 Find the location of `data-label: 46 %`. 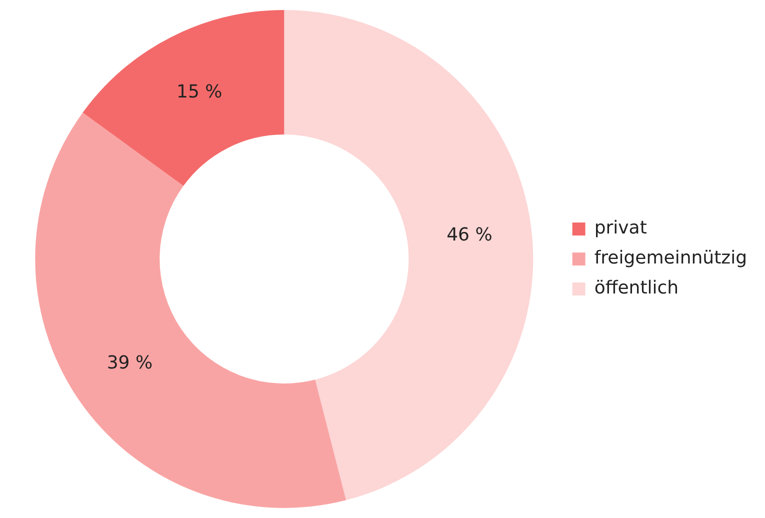

data-label: 46 % is located at coordinates (469, 235).